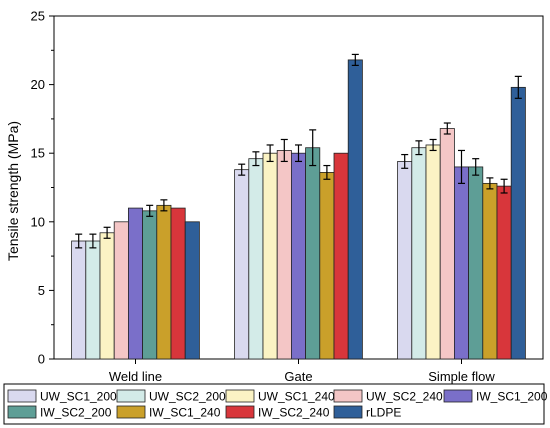 The width and height of the screenshot is (550, 428). What do you see at coordinates (404, 397) in the screenshot?
I see `legend-label-uw-sc2-240: UW_SC2_240` at bounding box center [404, 397].